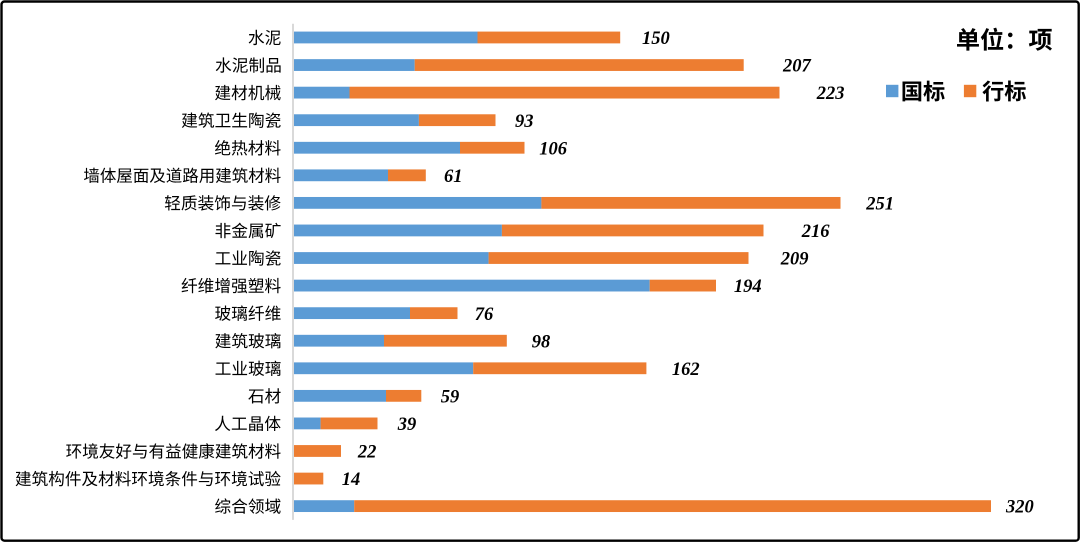 This screenshot has height=547, width=1080. I want to click on svg-text: 194, so click(748, 287).